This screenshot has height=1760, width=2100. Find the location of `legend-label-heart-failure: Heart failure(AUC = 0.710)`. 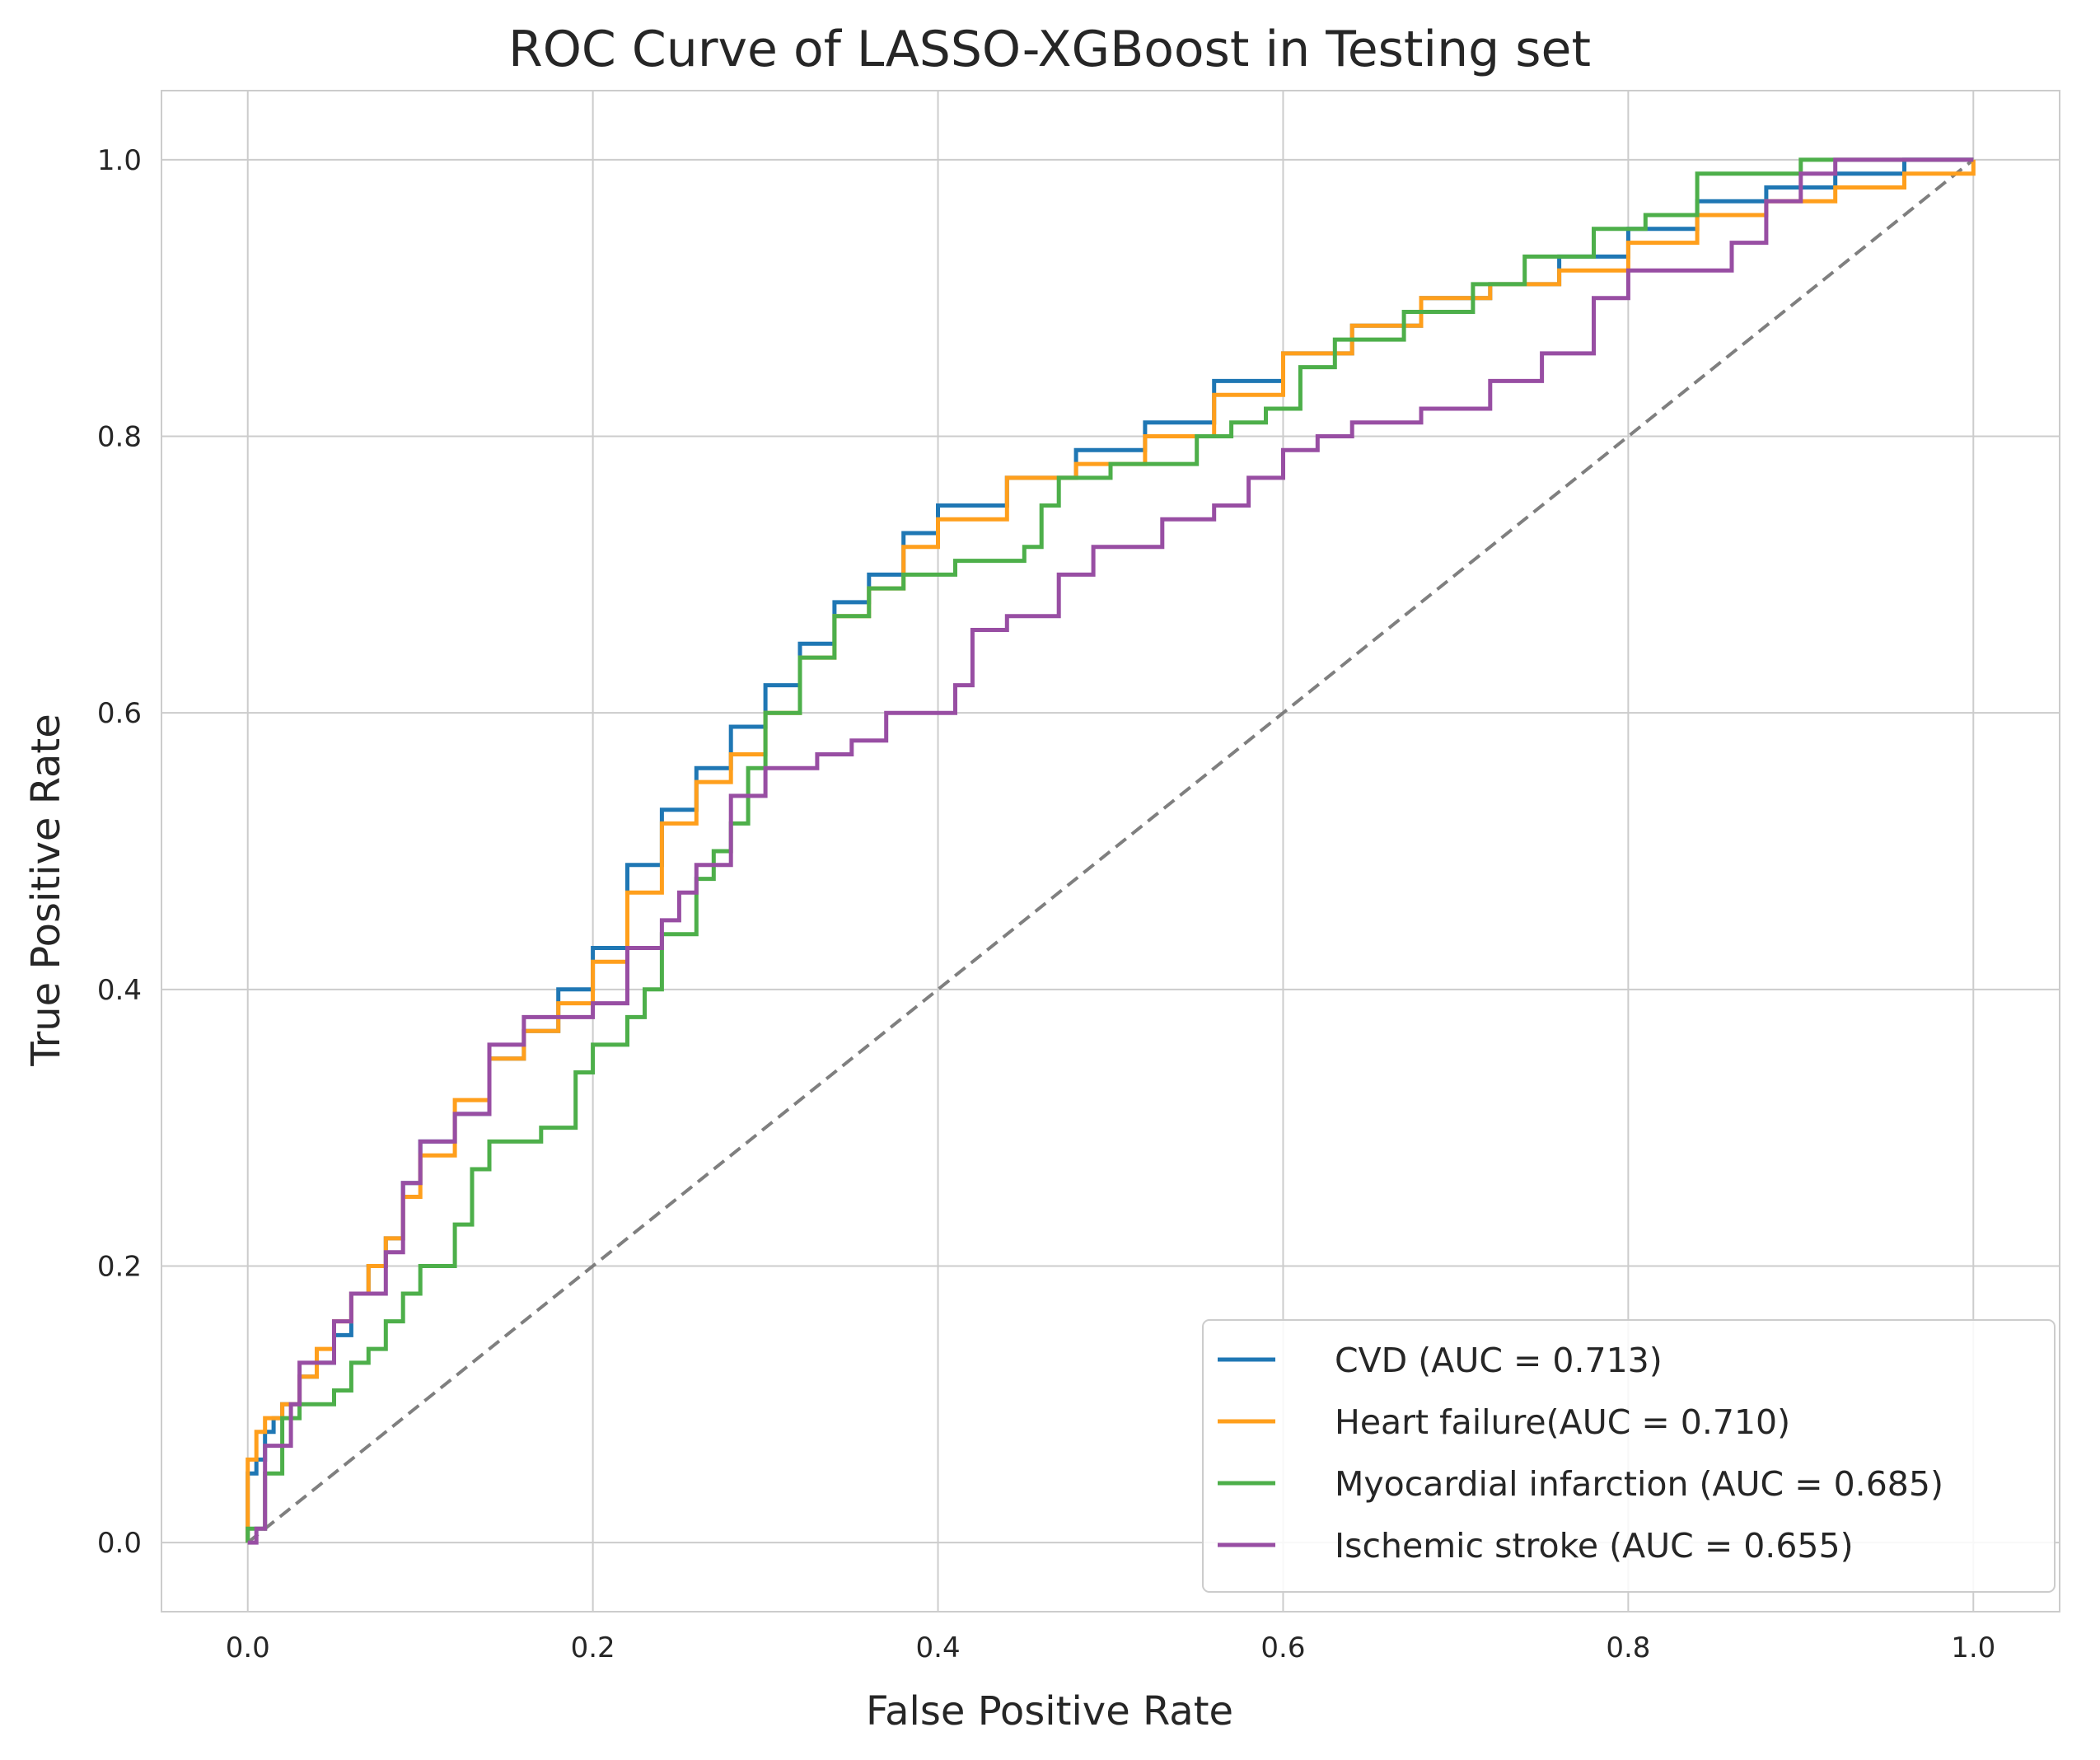

legend-label-heart-failure: Heart failure(AUC = 0.710) is located at coordinates (1563, 1422).